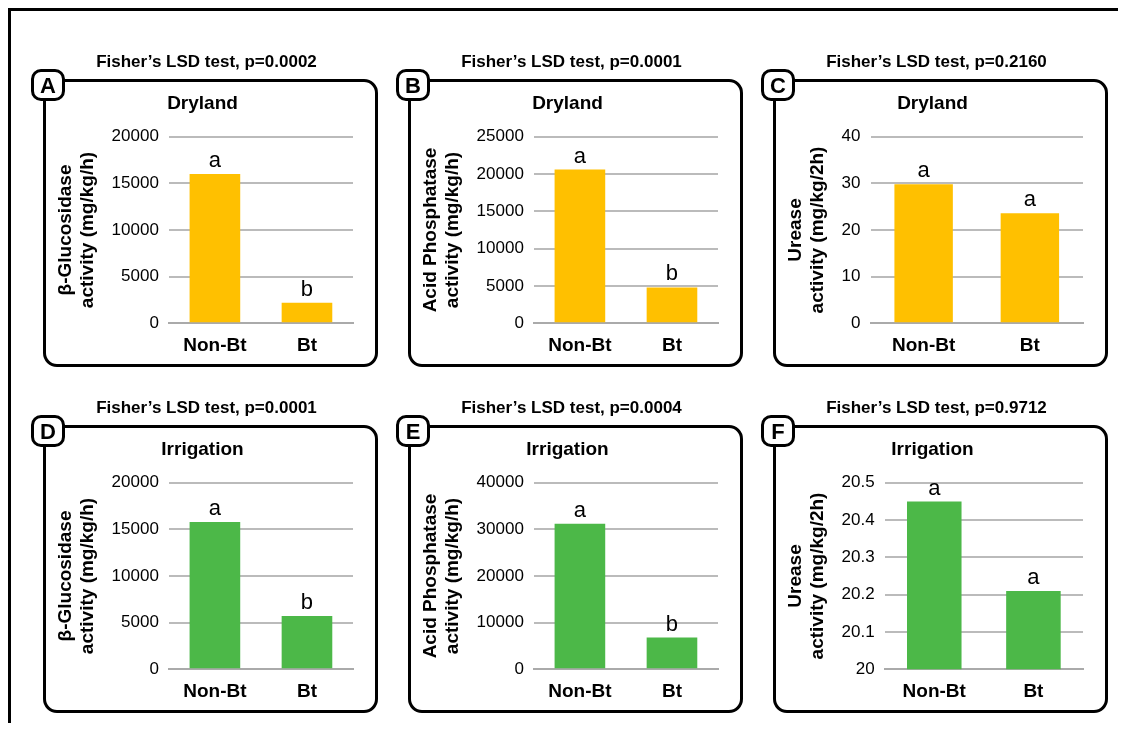  I want to click on y-tick-label: 30000, so click(500, 529).